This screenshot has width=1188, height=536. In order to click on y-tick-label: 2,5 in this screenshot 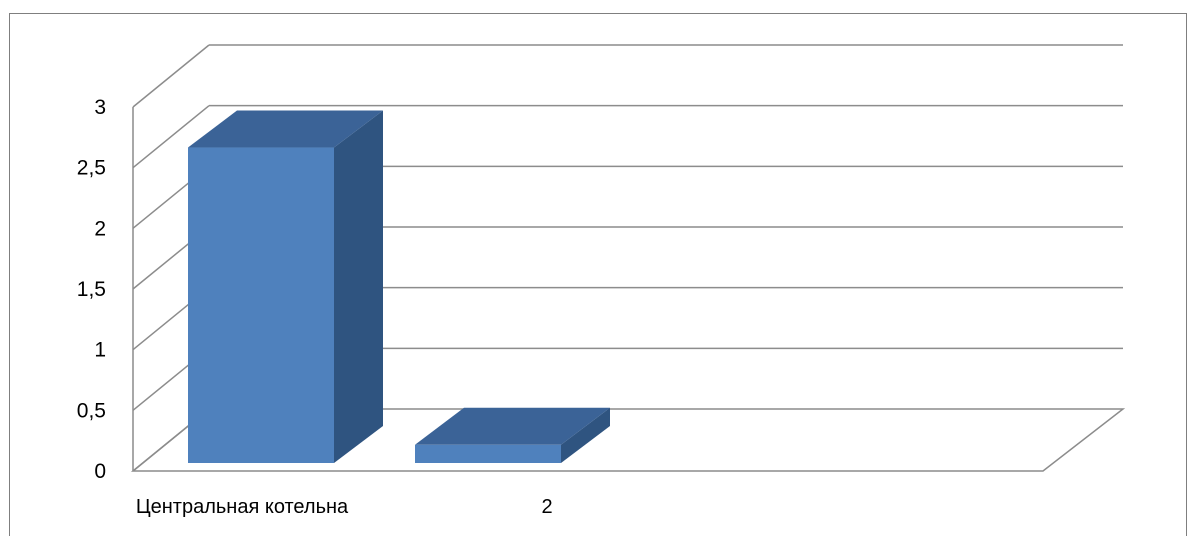, I will do `click(91, 168)`.